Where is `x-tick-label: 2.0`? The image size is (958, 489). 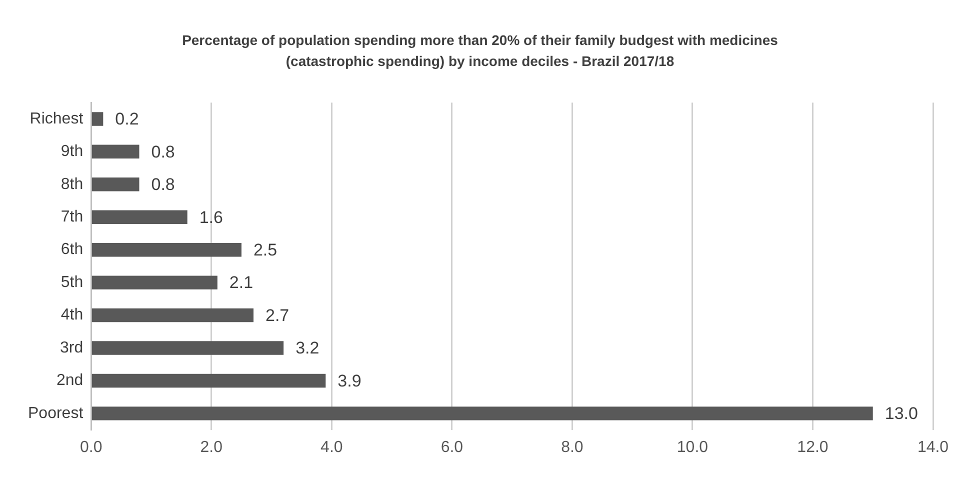 x-tick-label: 2.0 is located at coordinates (211, 447).